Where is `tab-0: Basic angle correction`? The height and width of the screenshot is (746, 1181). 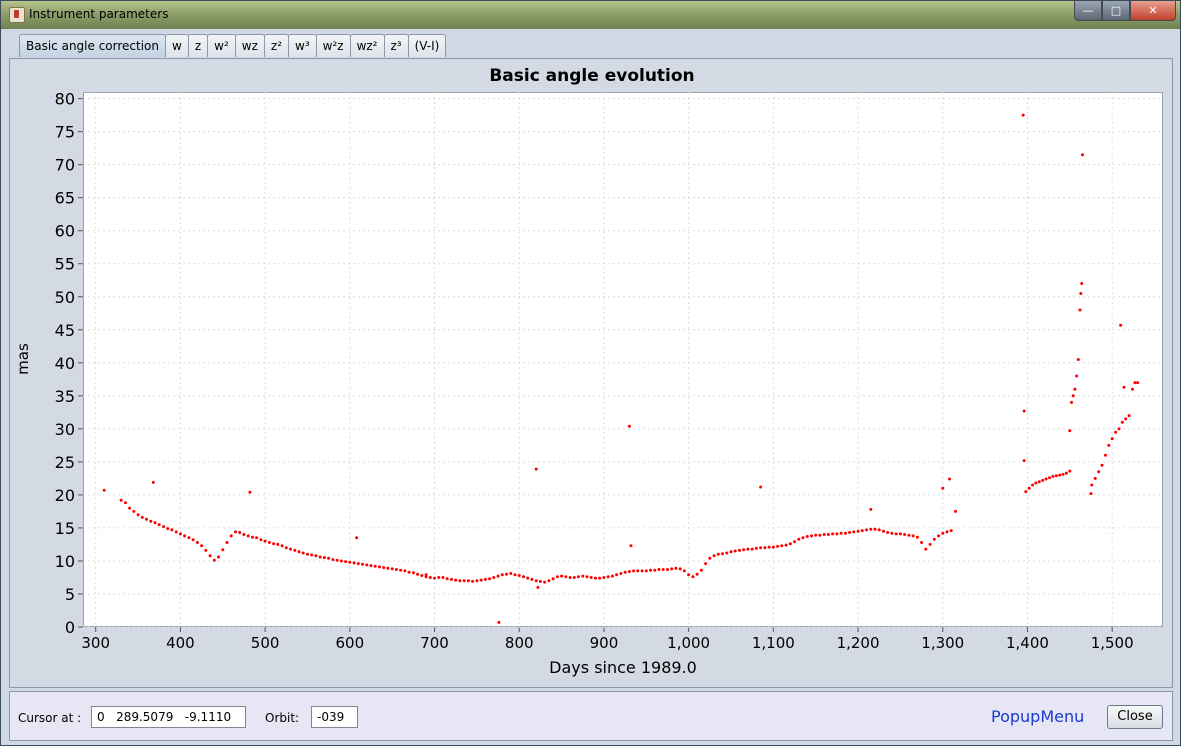 tab-0: Basic angle correction is located at coordinates (92, 45).